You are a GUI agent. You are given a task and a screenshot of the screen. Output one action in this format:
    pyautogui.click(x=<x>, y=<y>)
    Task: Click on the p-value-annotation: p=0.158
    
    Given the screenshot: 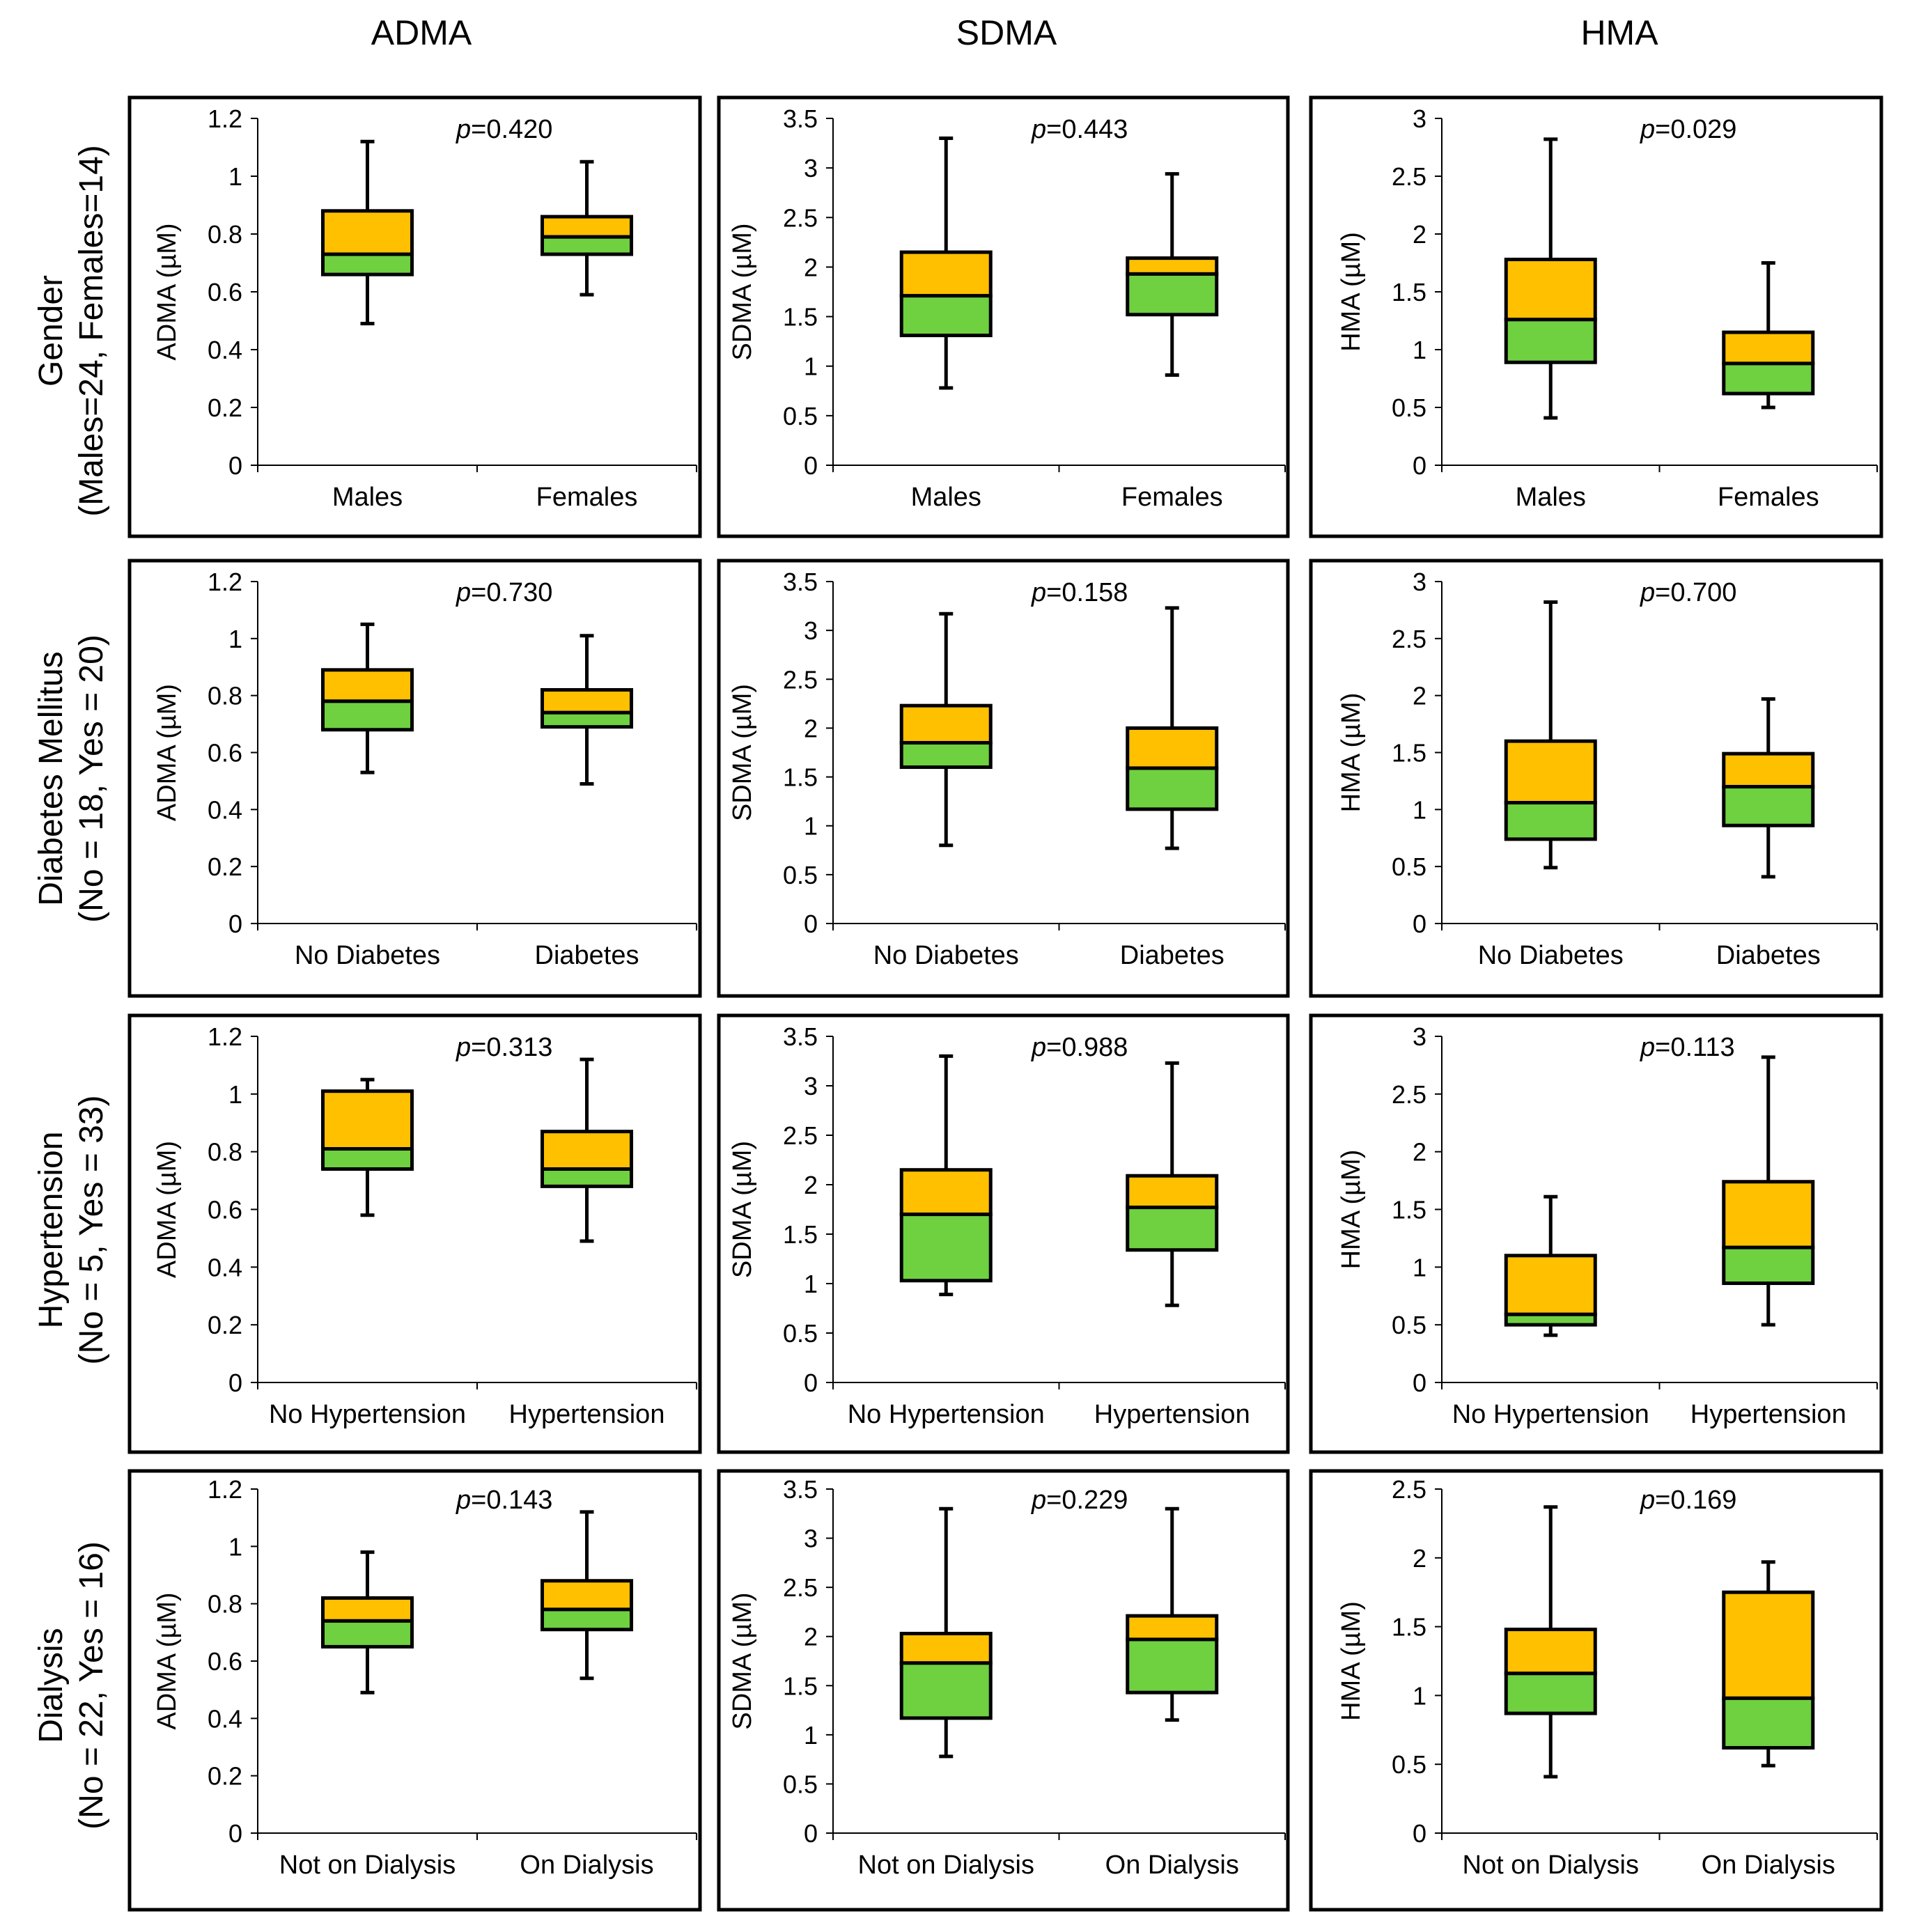 What is the action you would take?
    pyautogui.click(x=1079, y=592)
    